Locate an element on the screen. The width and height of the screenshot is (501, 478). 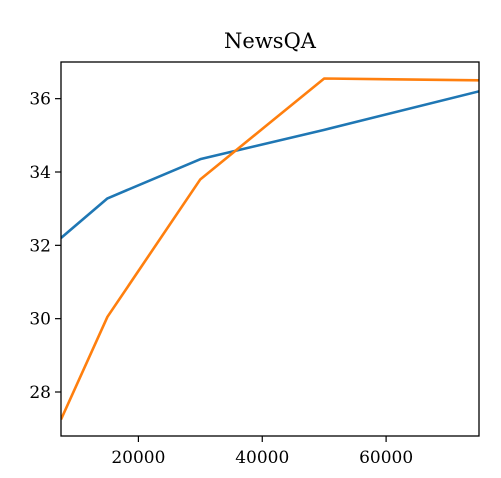
y-tick-label: 36 is located at coordinates (40, 100).